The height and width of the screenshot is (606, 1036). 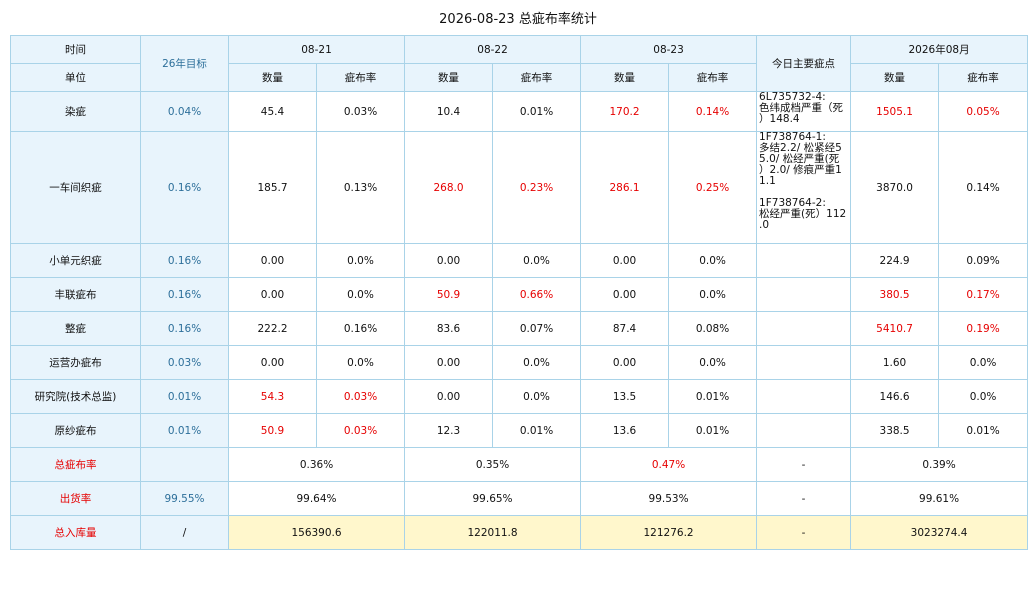 What do you see at coordinates (184, 111) in the screenshot?
I see `row-target: 0.04%` at bounding box center [184, 111].